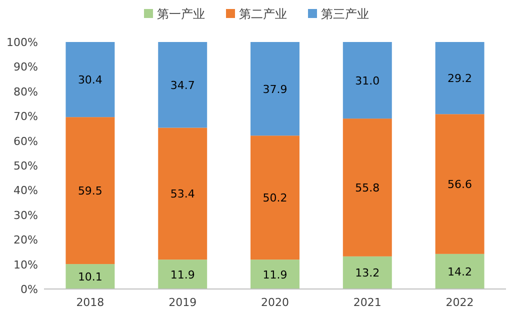 This screenshot has height=323, width=510. I want to click on y-tick-label: 30%, so click(26, 215).